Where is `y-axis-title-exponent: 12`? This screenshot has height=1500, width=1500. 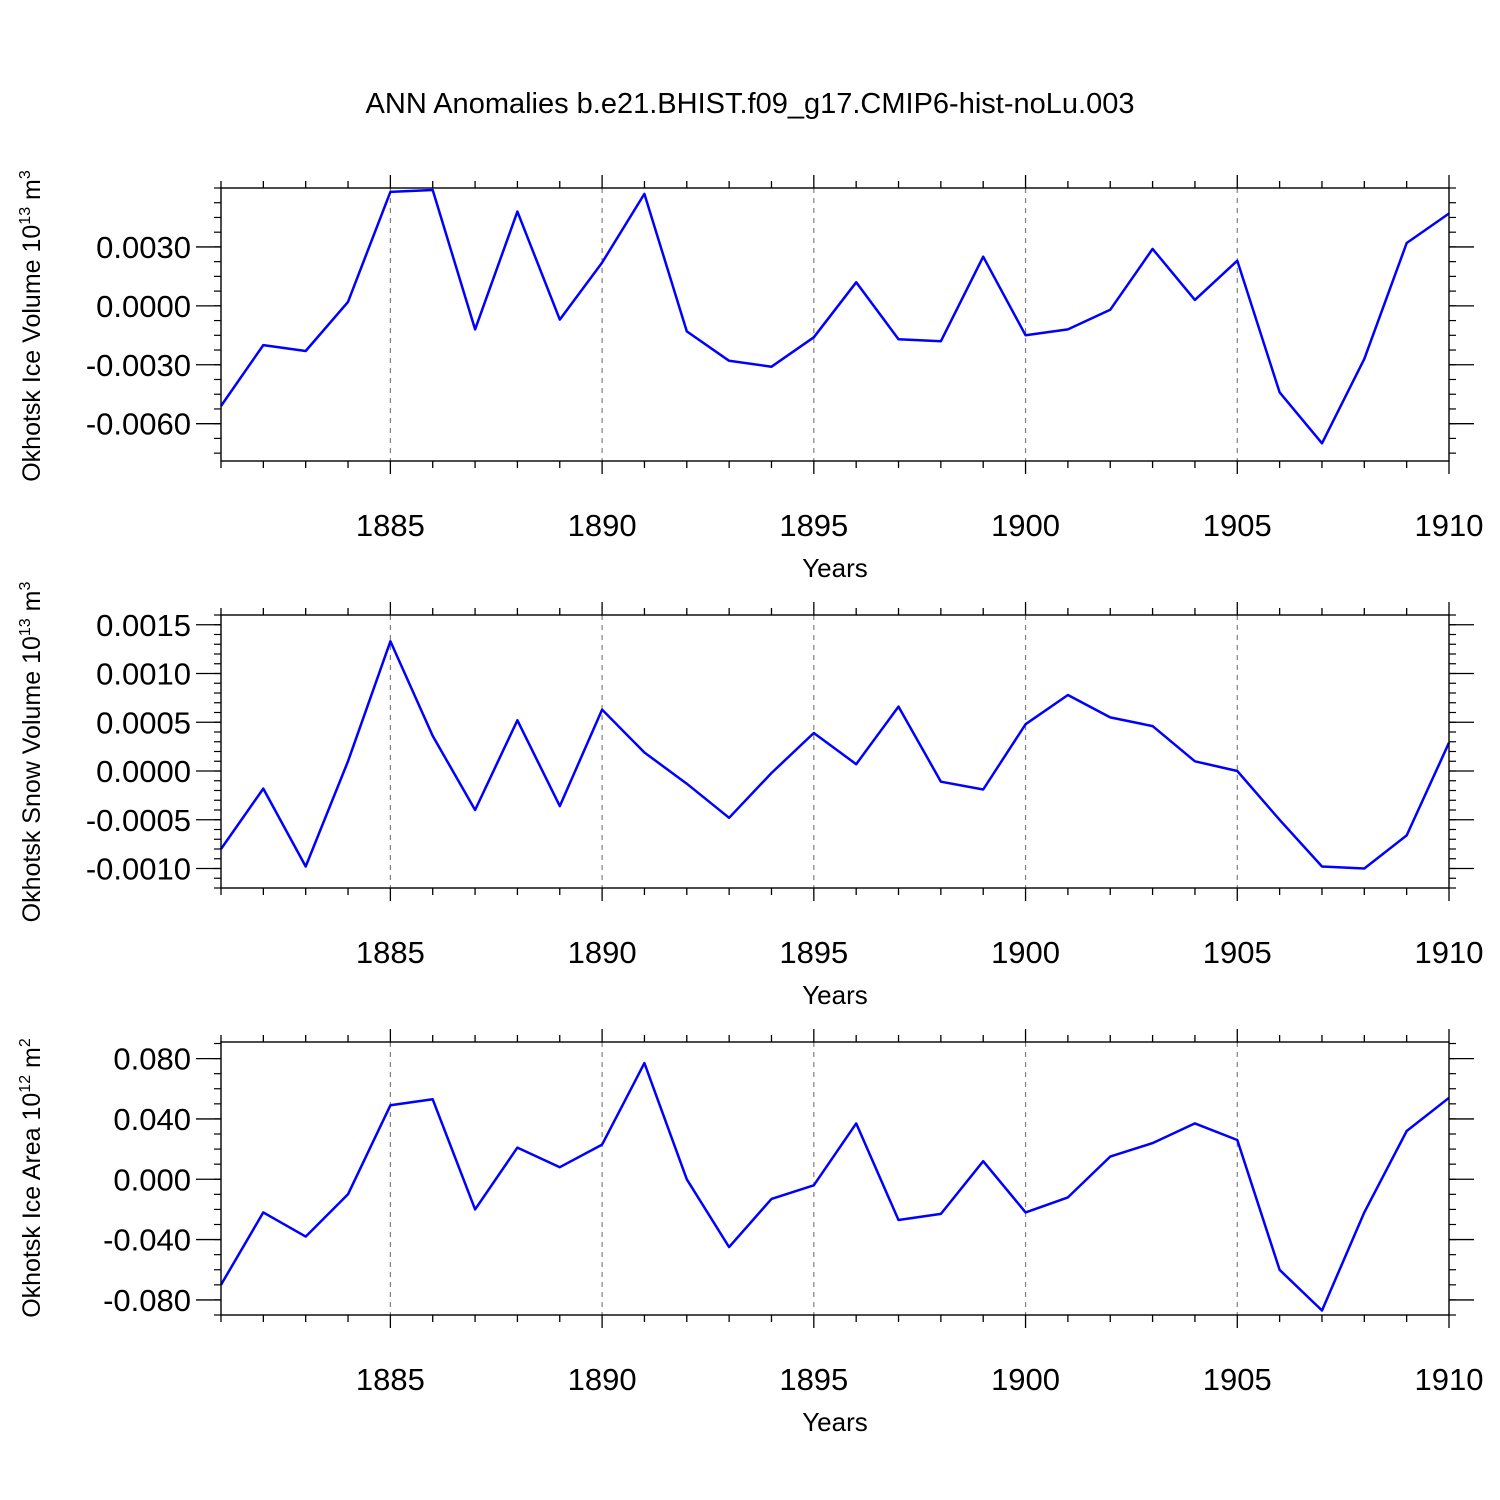 y-axis-title-exponent: 12 is located at coordinates (25, 1084).